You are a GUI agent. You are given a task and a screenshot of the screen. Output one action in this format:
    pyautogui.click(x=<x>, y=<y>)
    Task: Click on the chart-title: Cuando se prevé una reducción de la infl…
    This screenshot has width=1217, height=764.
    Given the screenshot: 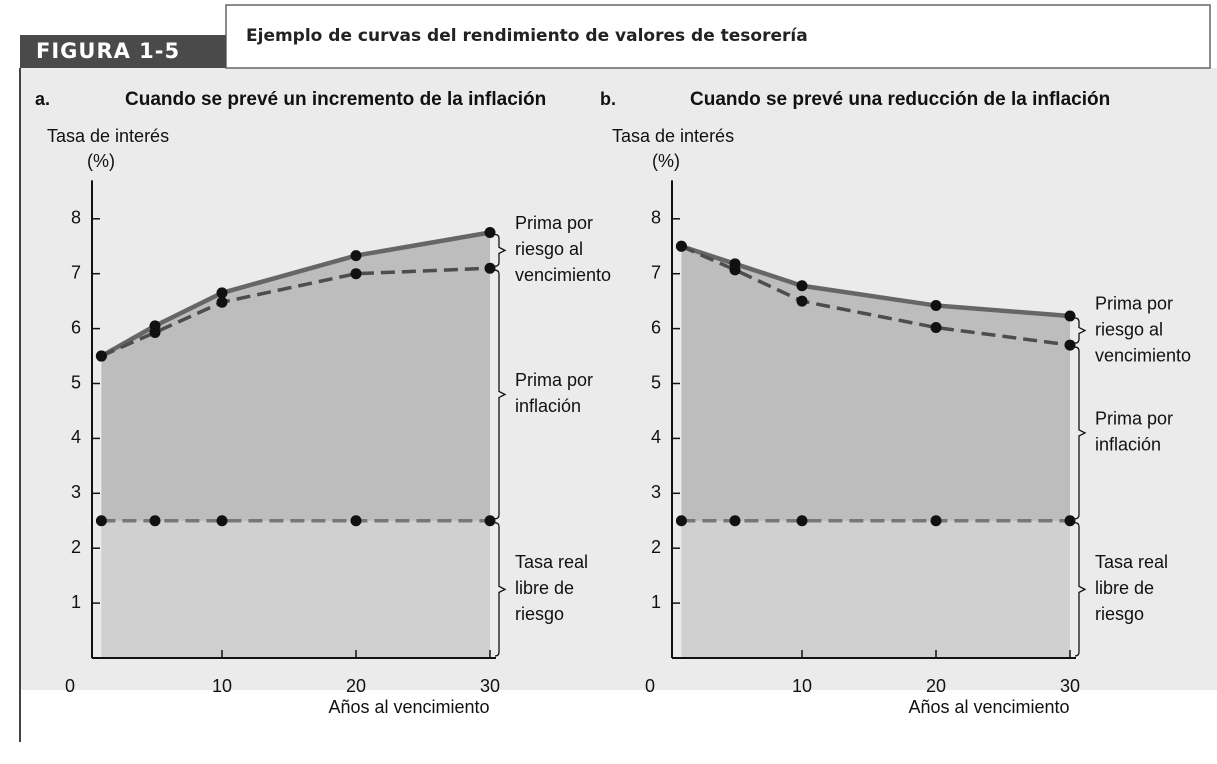 What is the action you would take?
    pyautogui.click(x=900, y=99)
    